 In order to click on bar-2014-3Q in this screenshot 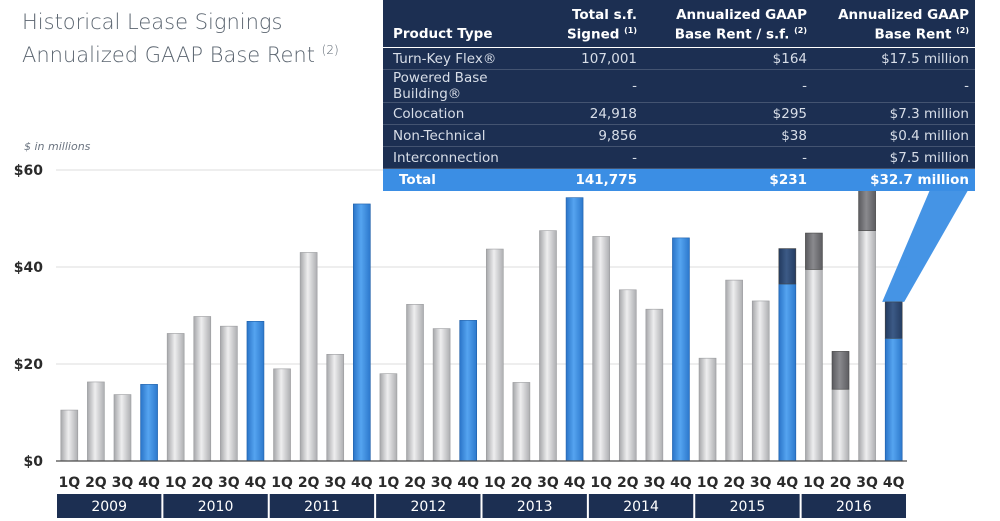, I will do `click(654, 385)`.